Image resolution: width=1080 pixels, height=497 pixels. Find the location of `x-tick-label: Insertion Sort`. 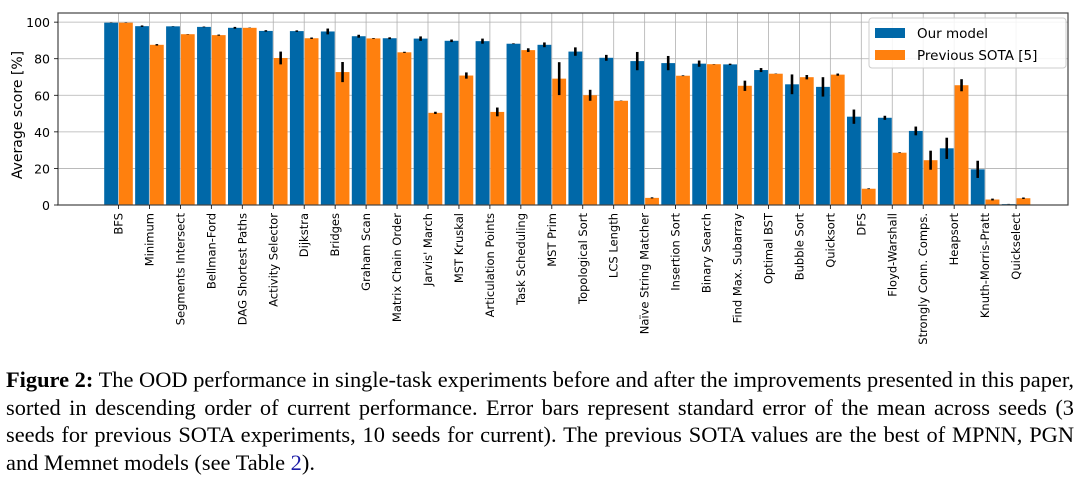

x-tick-label: Insertion Sort is located at coordinates (676, 252).